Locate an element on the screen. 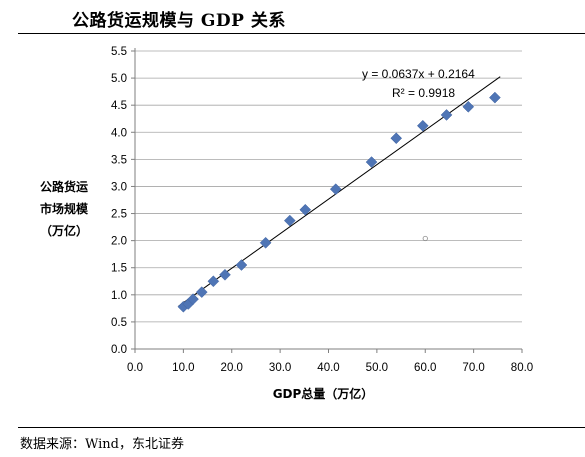 The height and width of the screenshot is (457, 585). x-tick-label-5: 50.0 is located at coordinates (377, 368).